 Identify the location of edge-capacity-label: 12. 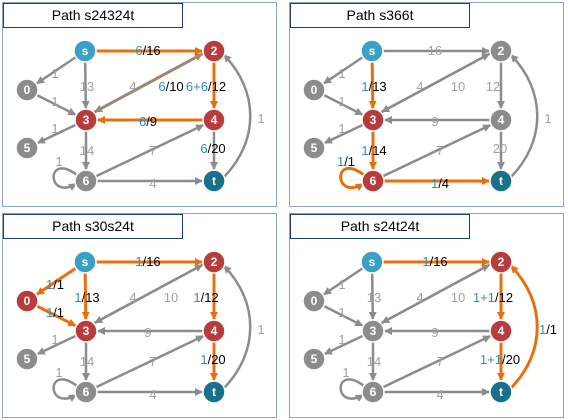
(493, 86).